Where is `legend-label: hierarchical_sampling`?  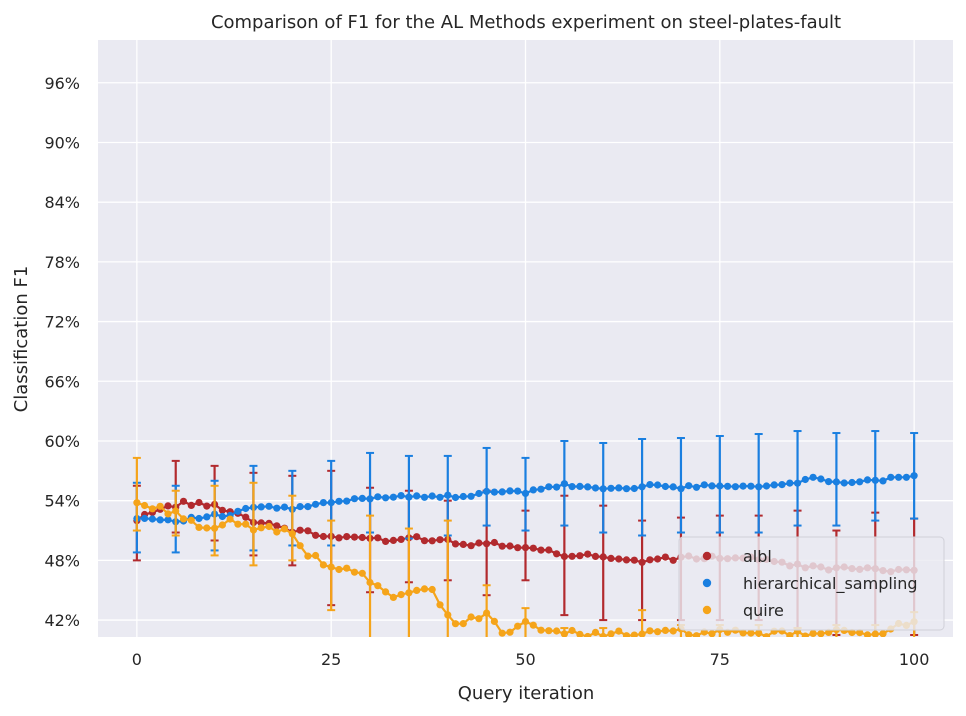 legend-label: hierarchical_sampling is located at coordinates (830, 584).